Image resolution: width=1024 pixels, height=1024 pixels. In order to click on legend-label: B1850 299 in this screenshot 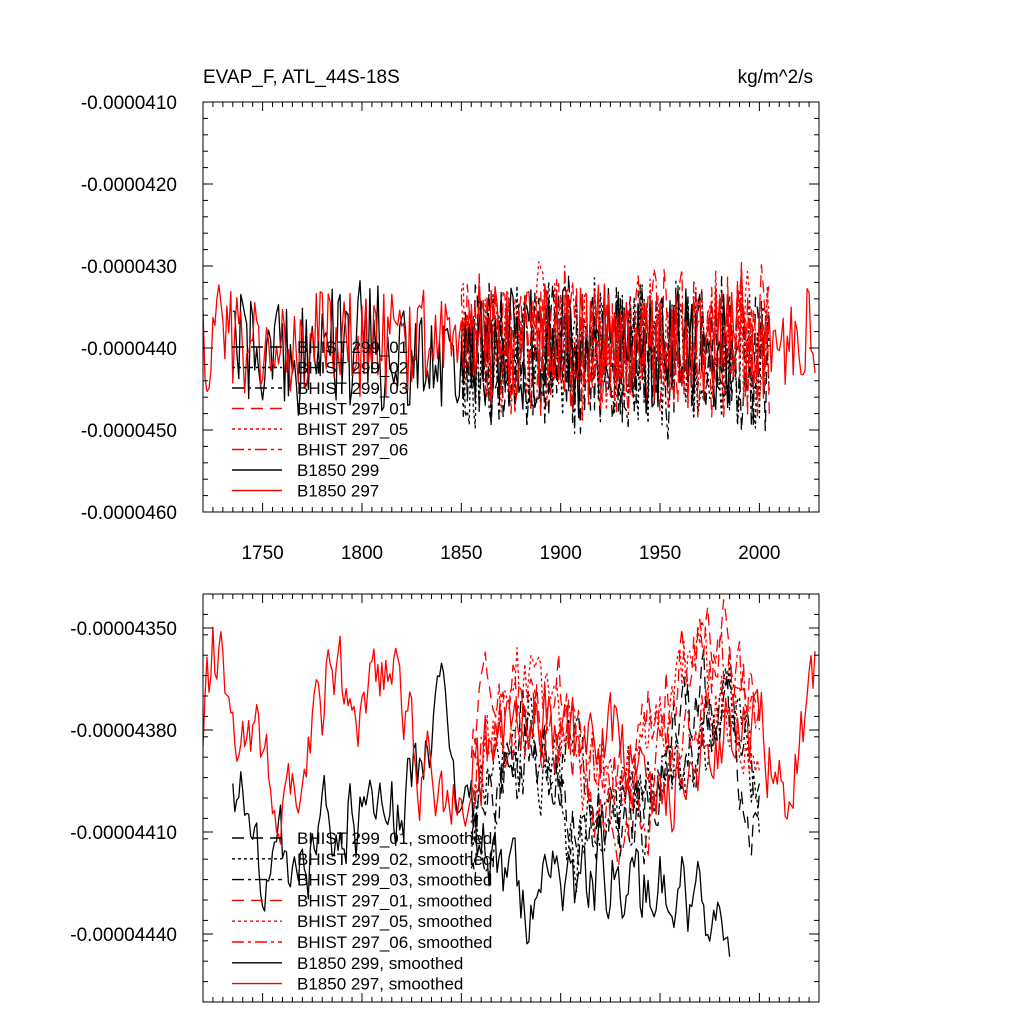, I will do `click(338, 470)`.